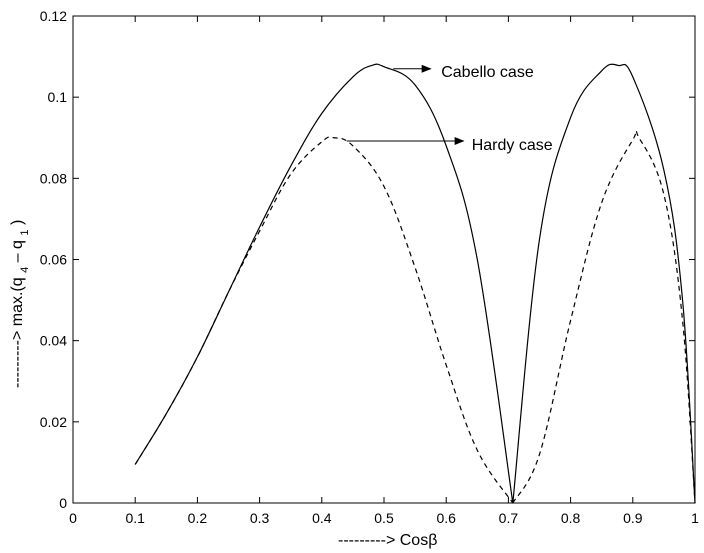 The image size is (704, 553). I want to click on x-tick-label: 1, so click(695, 518).